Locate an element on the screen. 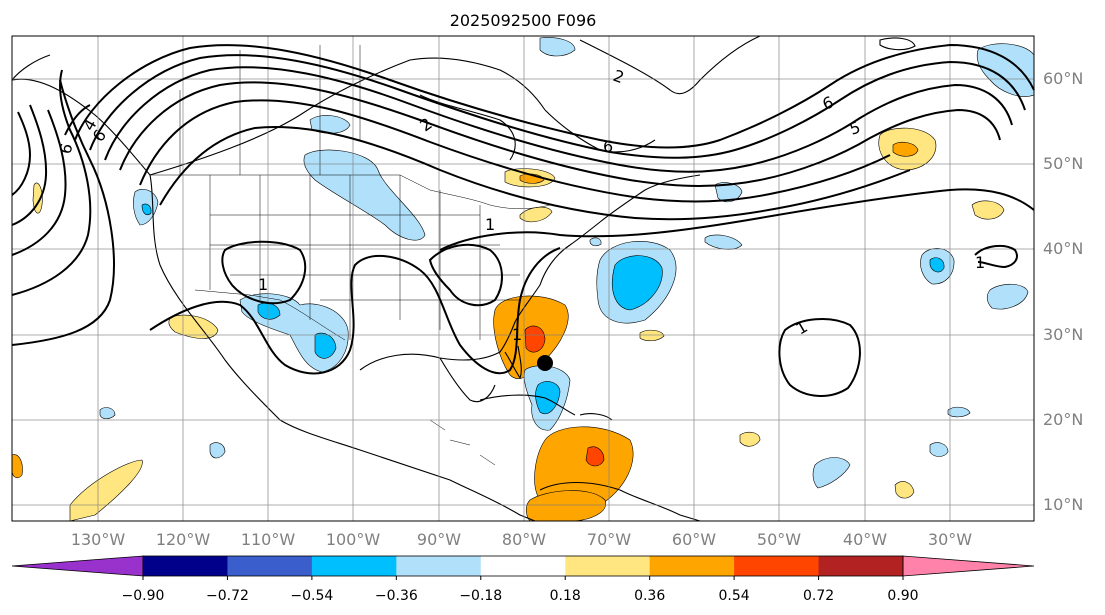 The image size is (1105, 615). cool-region-25w is located at coordinates (959, 412).